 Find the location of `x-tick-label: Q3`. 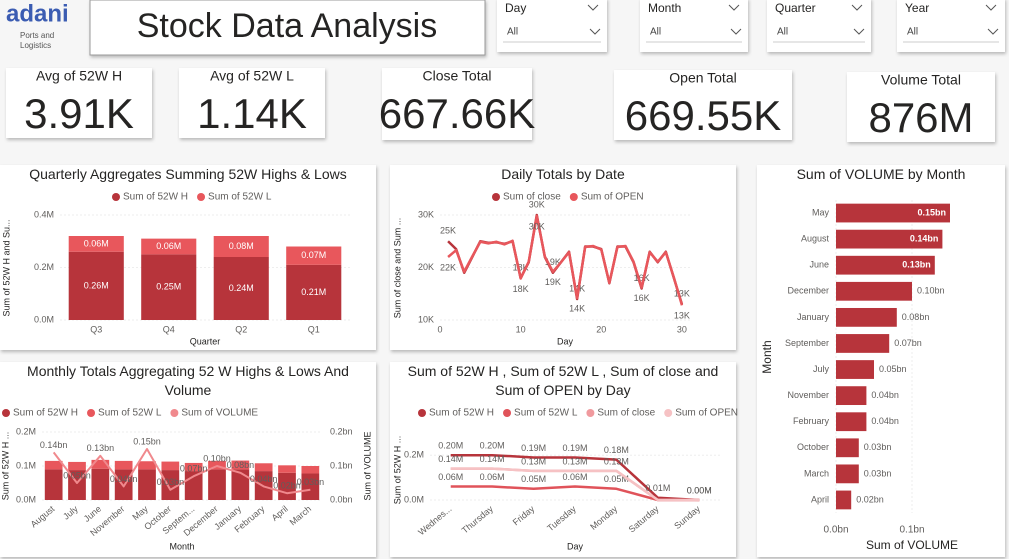

x-tick-label: Q3 is located at coordinates (96, 329).